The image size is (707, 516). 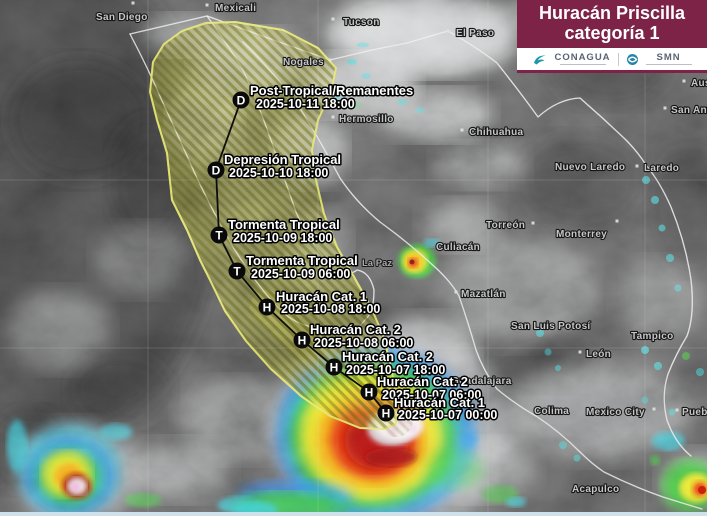 What do you see at coordinates (612, 71) in the screenshot?
I see `header-bottom-strip` at bounding box center [612, 71].